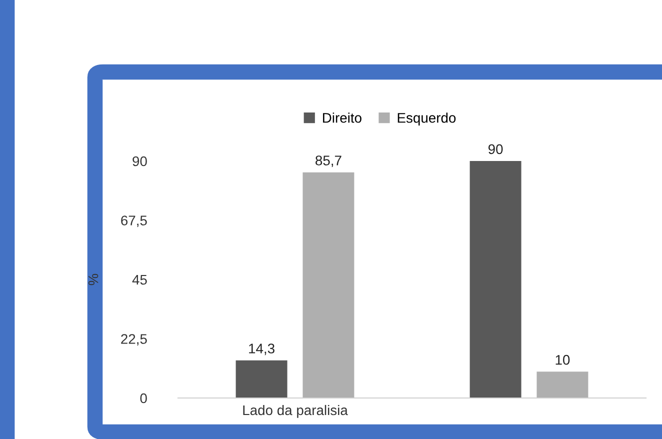 Image resolution: width=662 pixels, height=439 pixels. What do you see at coordinates (143, 398) in the screenshot?
I see `y-tick-label: 0` at bounding box center [143, 398].